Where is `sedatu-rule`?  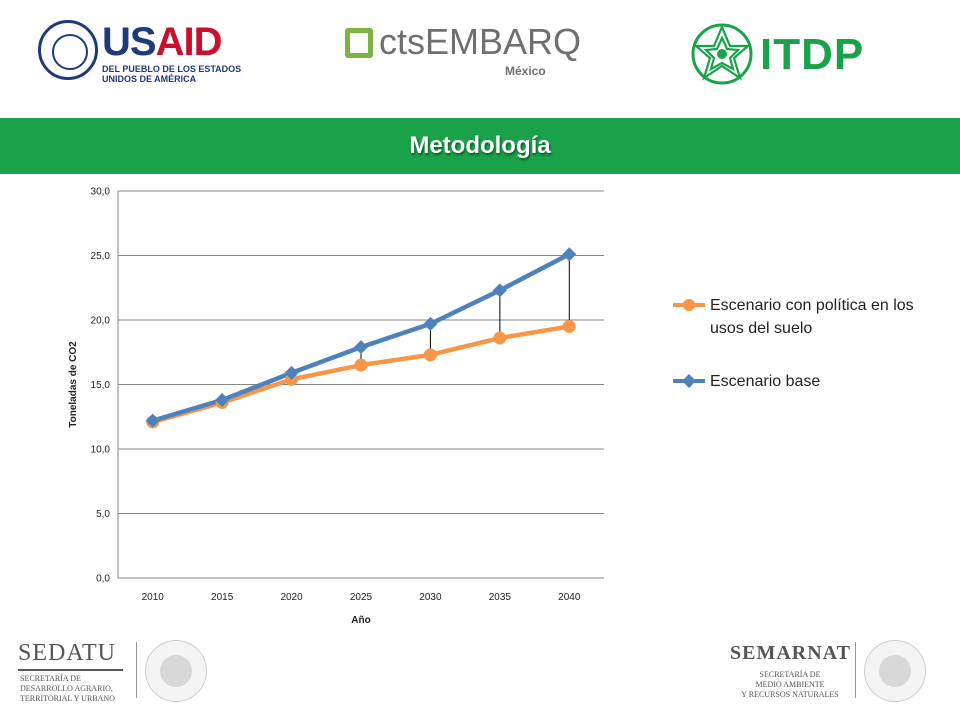 sedatu-rule is located at coordinates (70, 670).